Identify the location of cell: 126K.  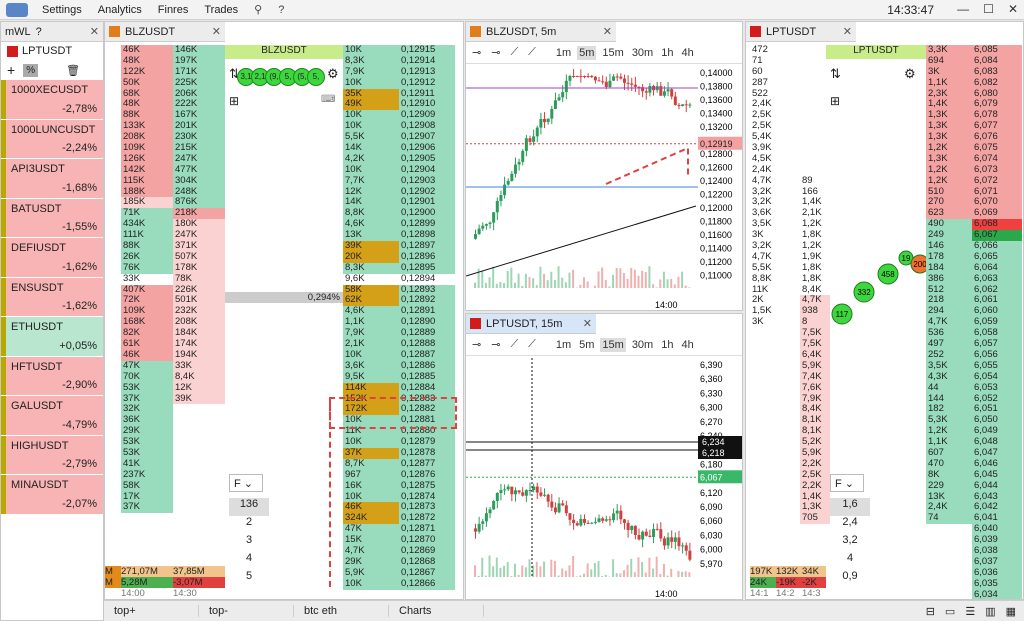
(147, 159).